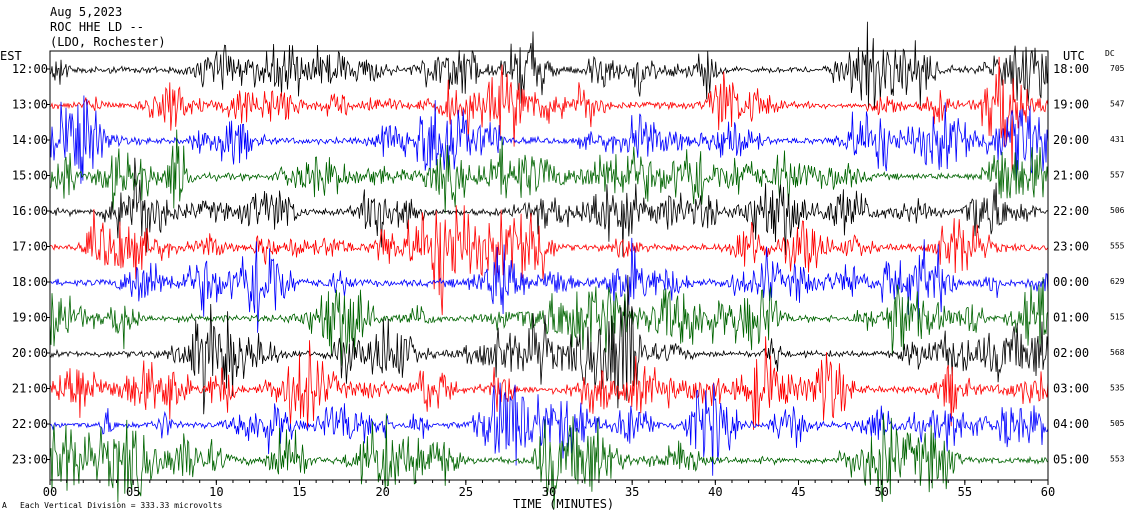  Describe the element at coordinates (11, 56) in the screenshot. I see `est-label: EST` at that location.